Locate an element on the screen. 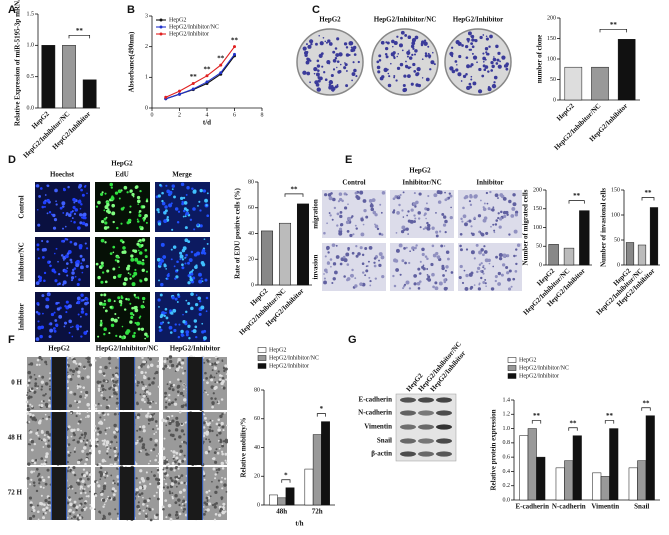 The height and width of the screenshot is (535, 669). x-tick-label: N-cadherin is located at coordinates (569, 507).